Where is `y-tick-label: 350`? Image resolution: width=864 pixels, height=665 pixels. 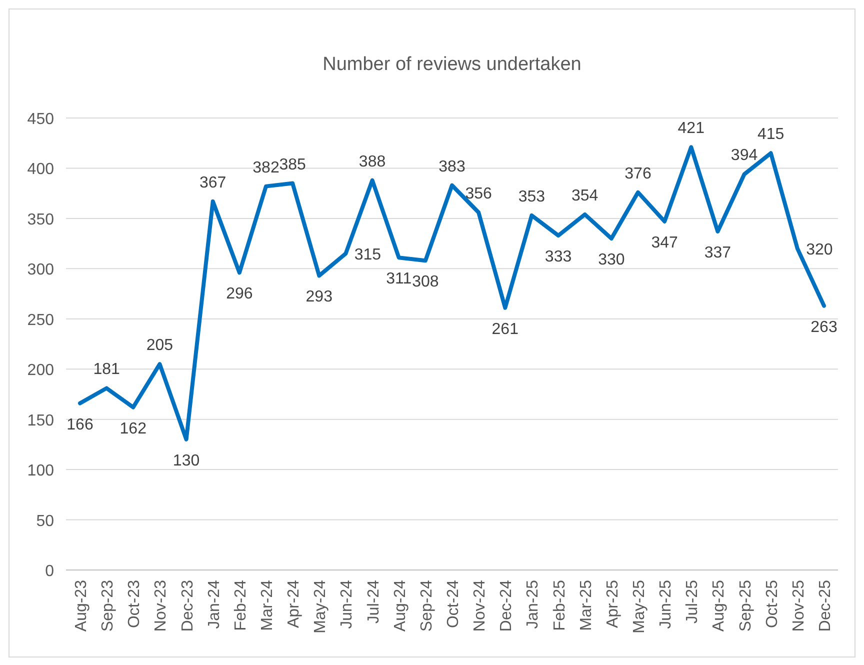 y-tick-label: 350 is located at coordinates (40, 219).